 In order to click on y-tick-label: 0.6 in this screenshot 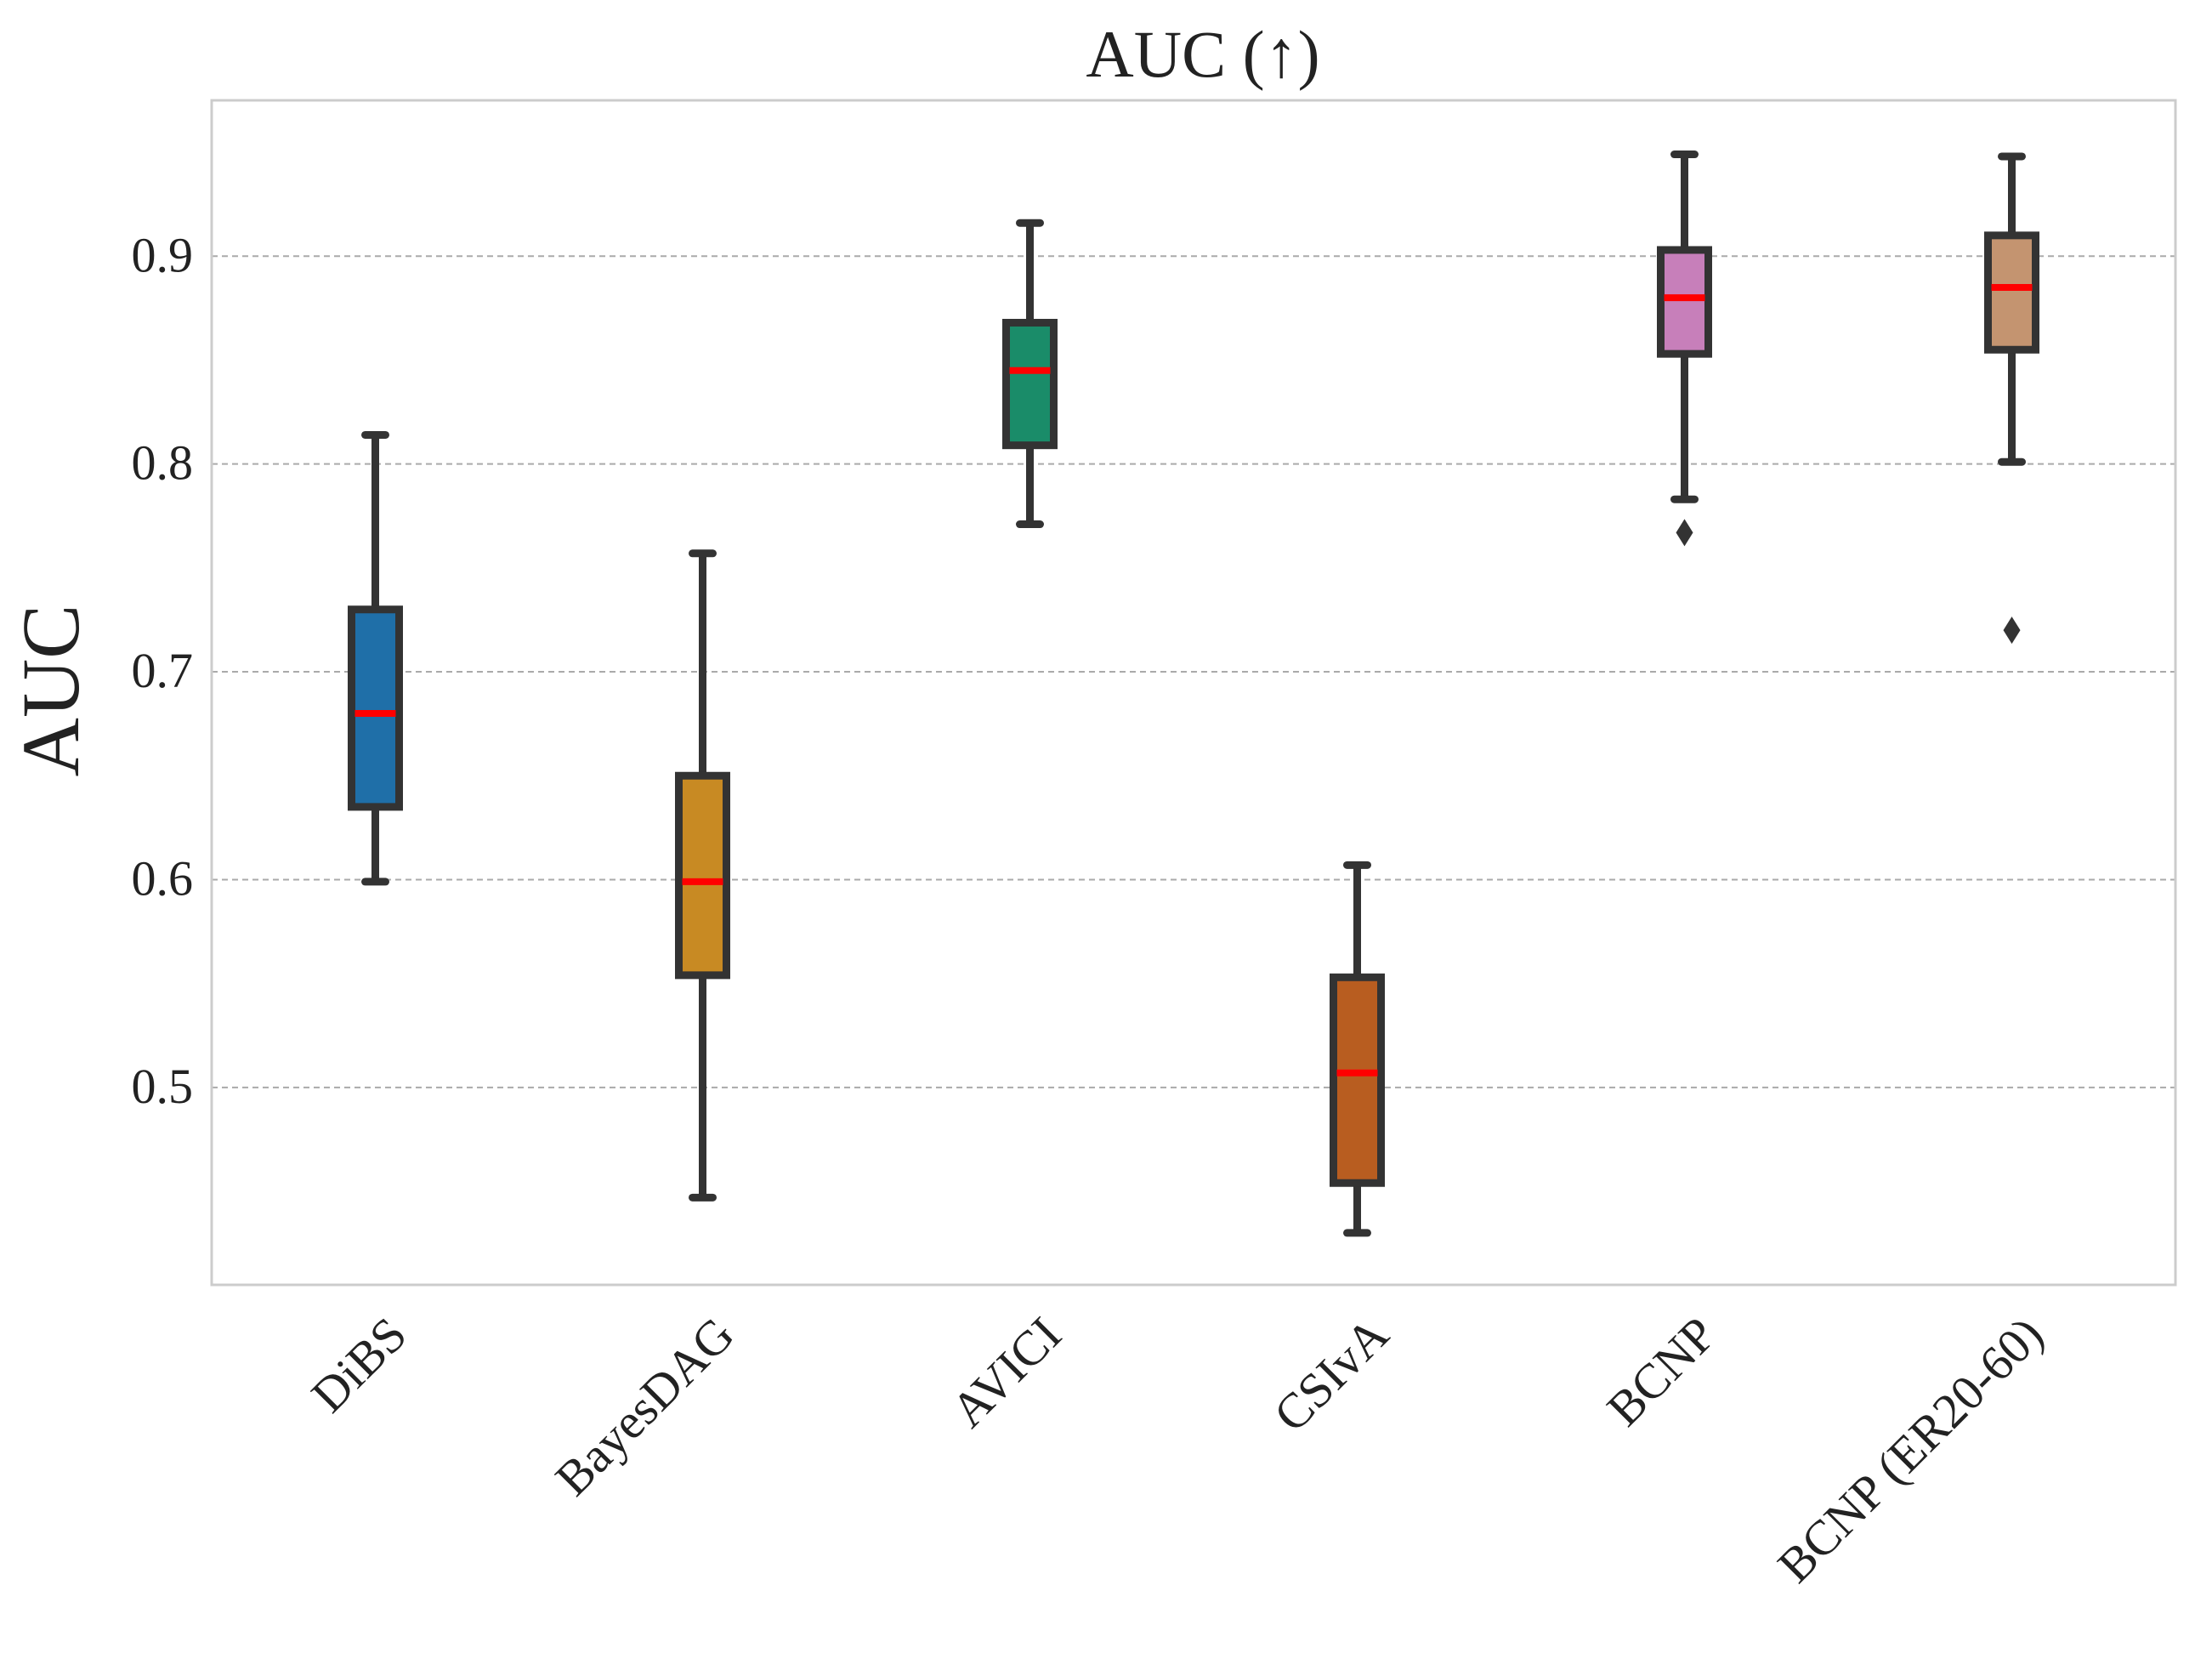, I will do `click(163, 878)`.